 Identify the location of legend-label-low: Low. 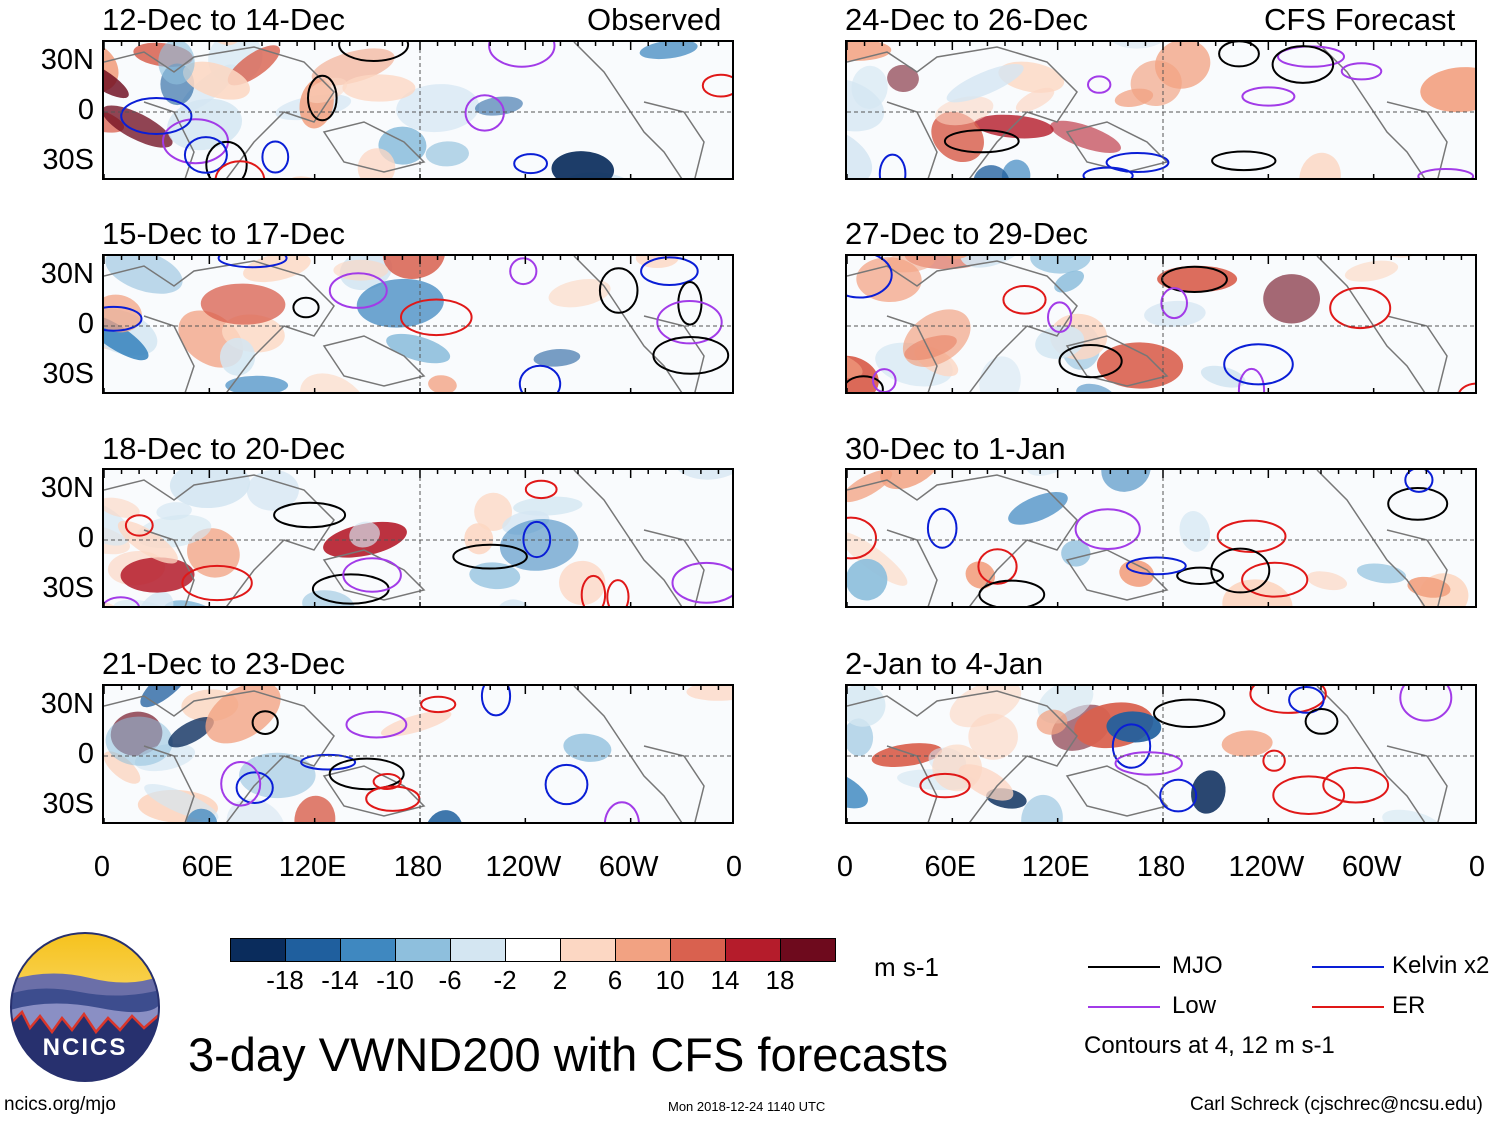
(1194, 1005).